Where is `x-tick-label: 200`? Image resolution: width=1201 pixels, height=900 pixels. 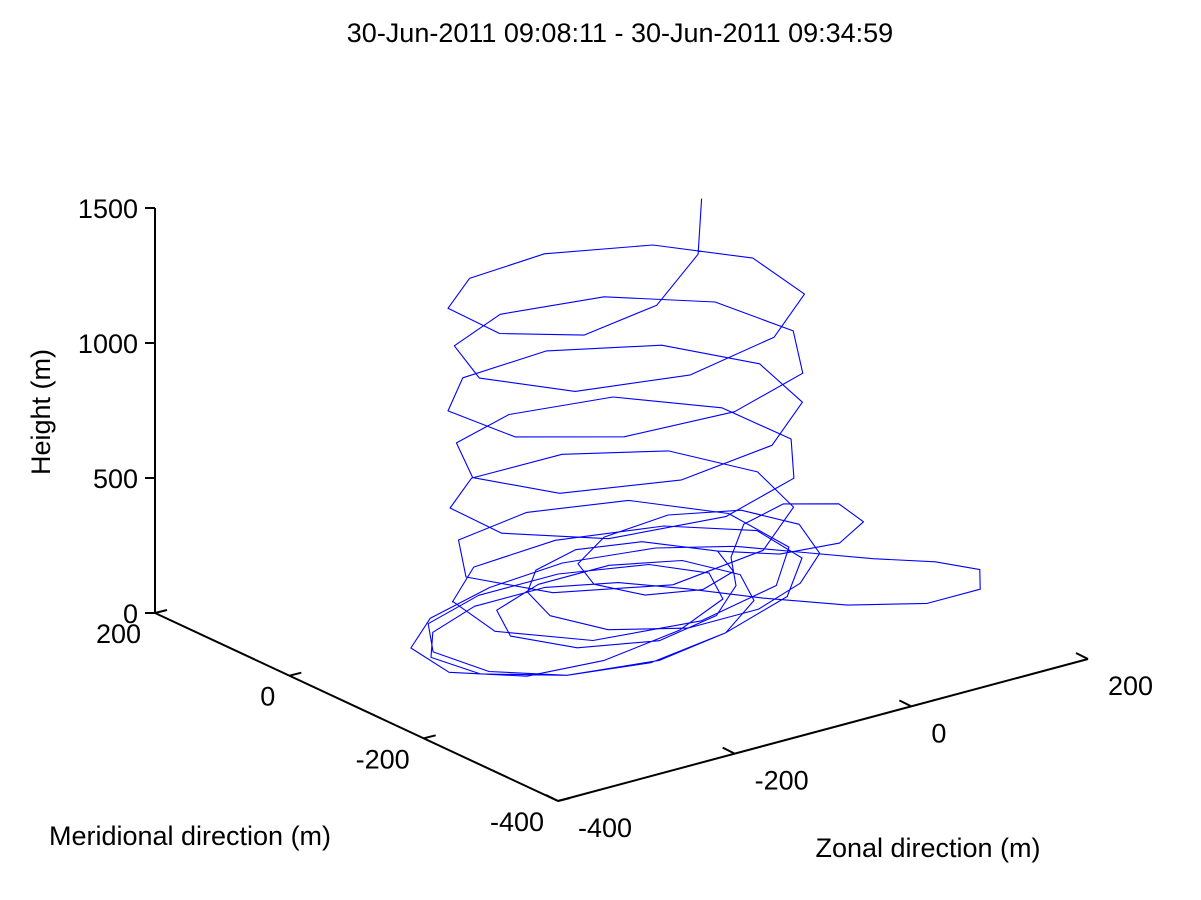
x-tick-label: 200 is located at coordinates (1130, 686).